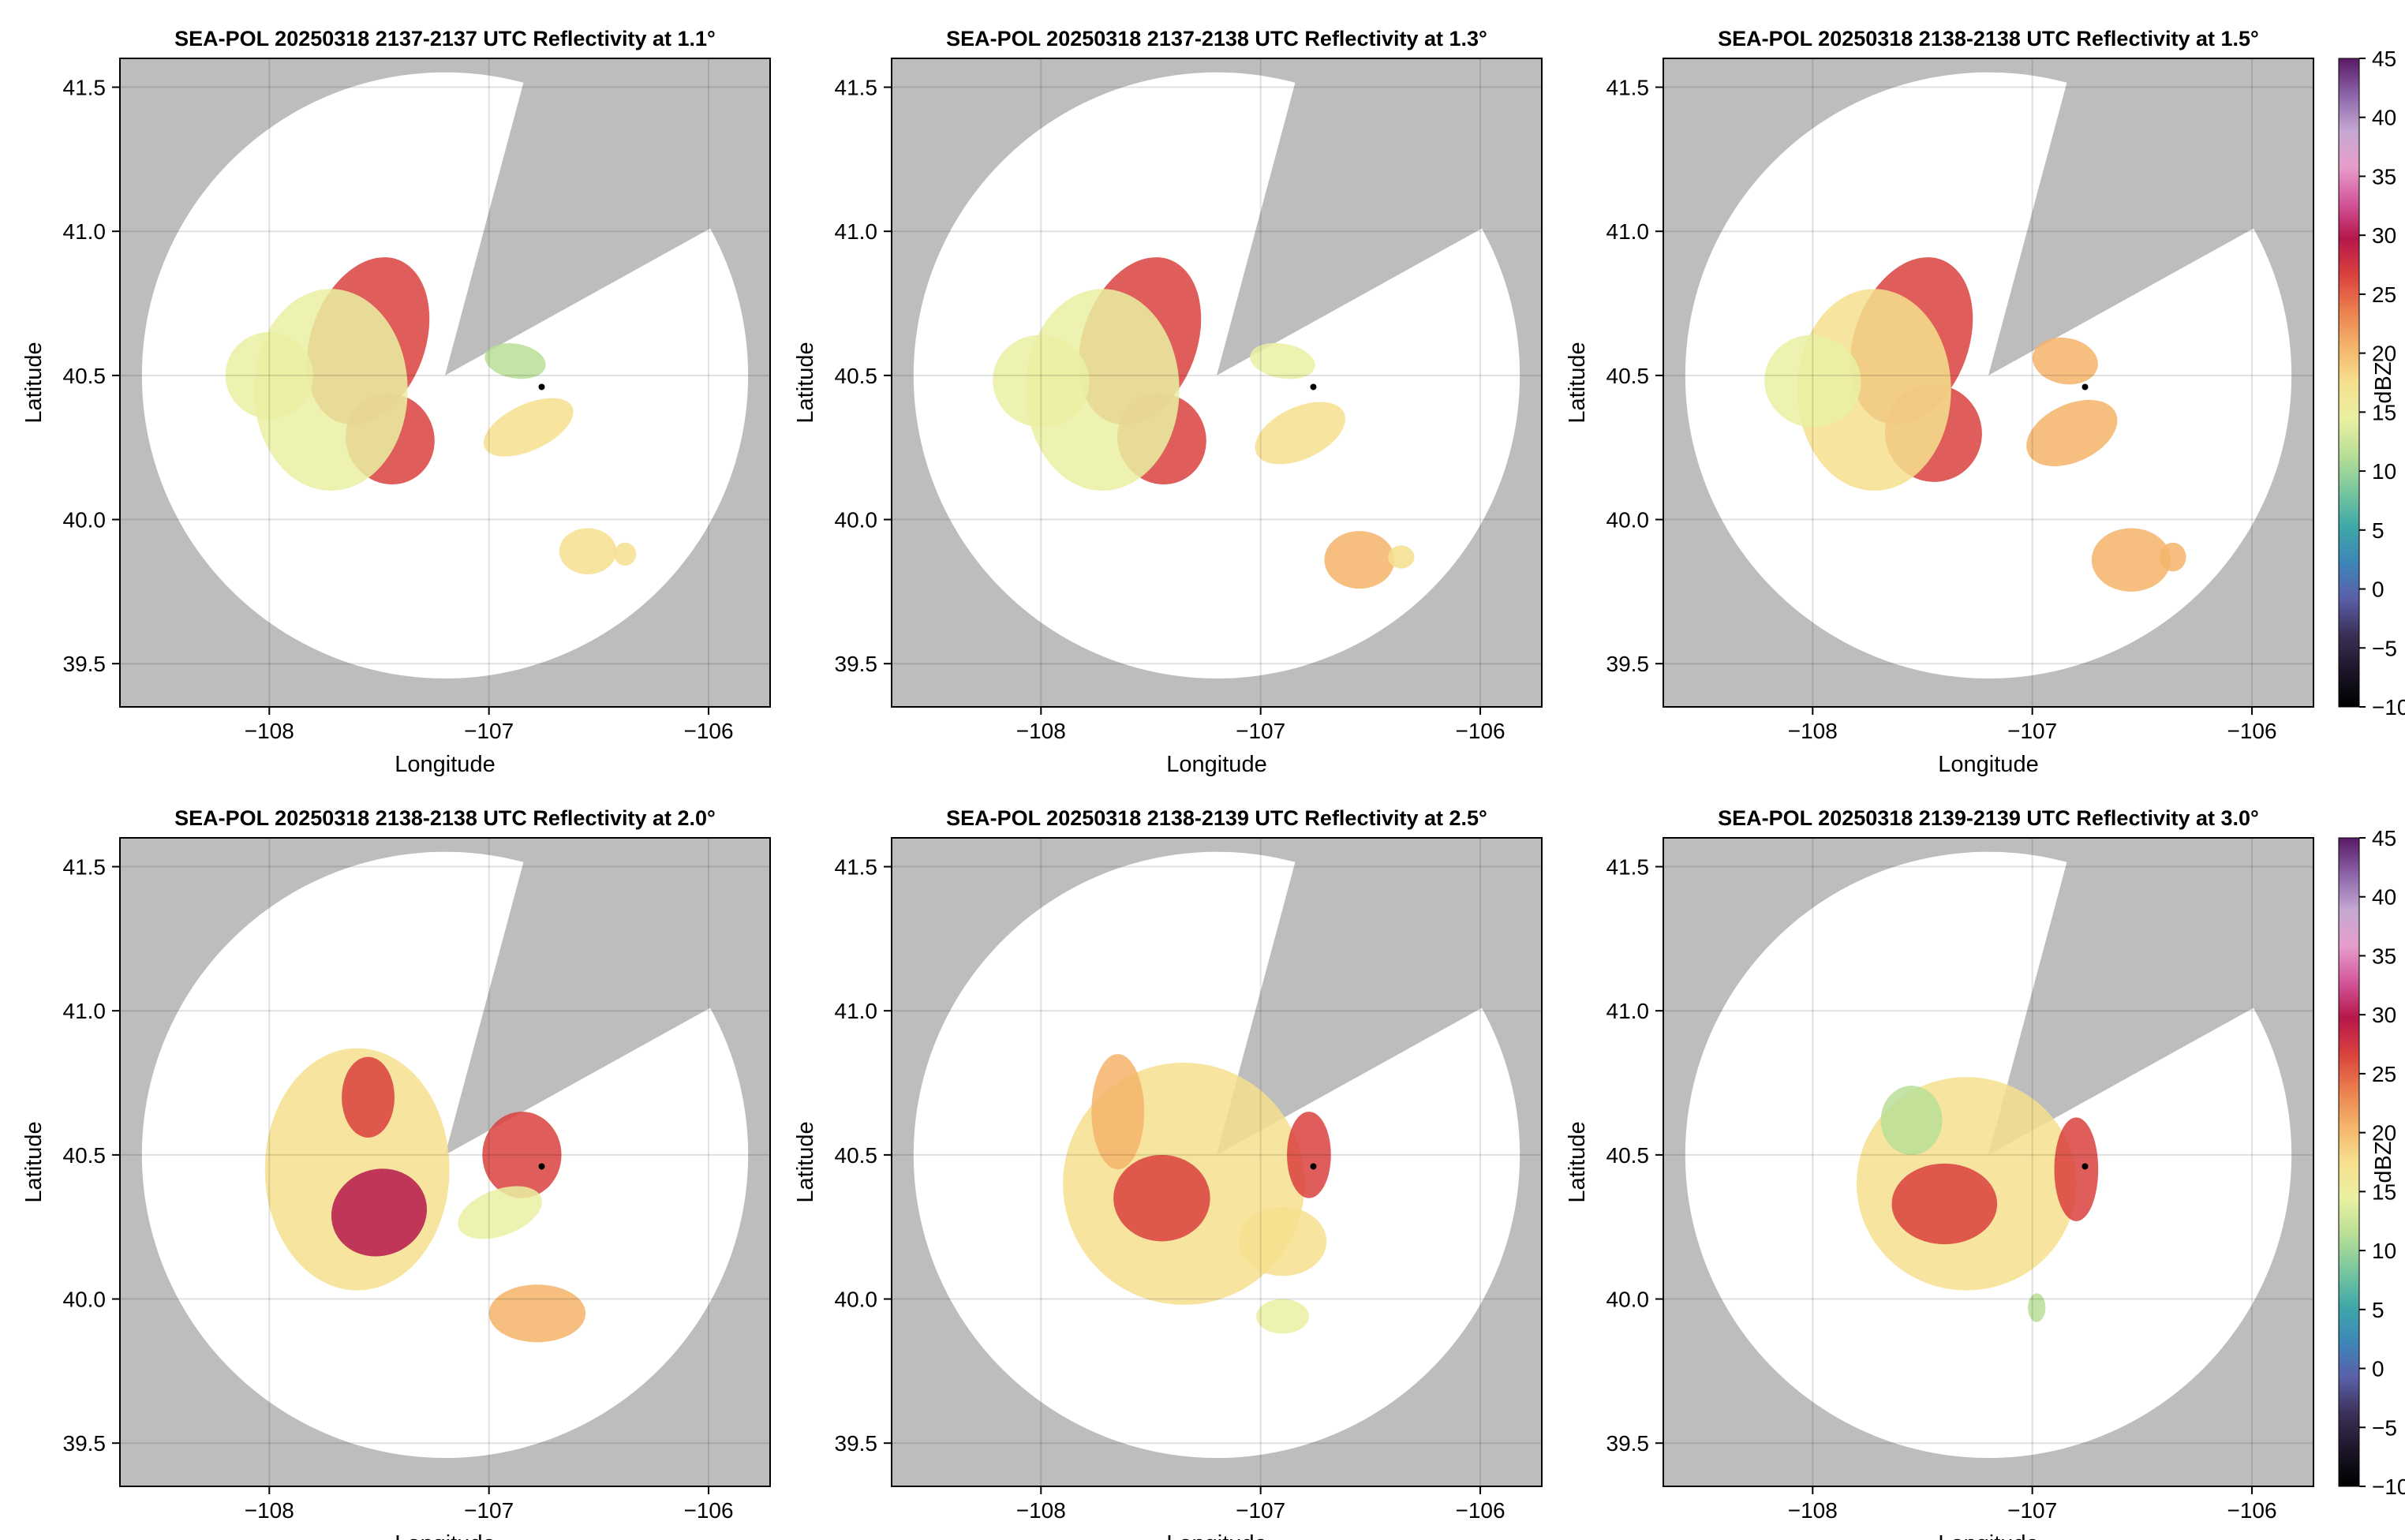 The width and height of the screenshot is (2405, 1540). I want to click on colorbar-tick-label: −10, so click(2388, 1487).